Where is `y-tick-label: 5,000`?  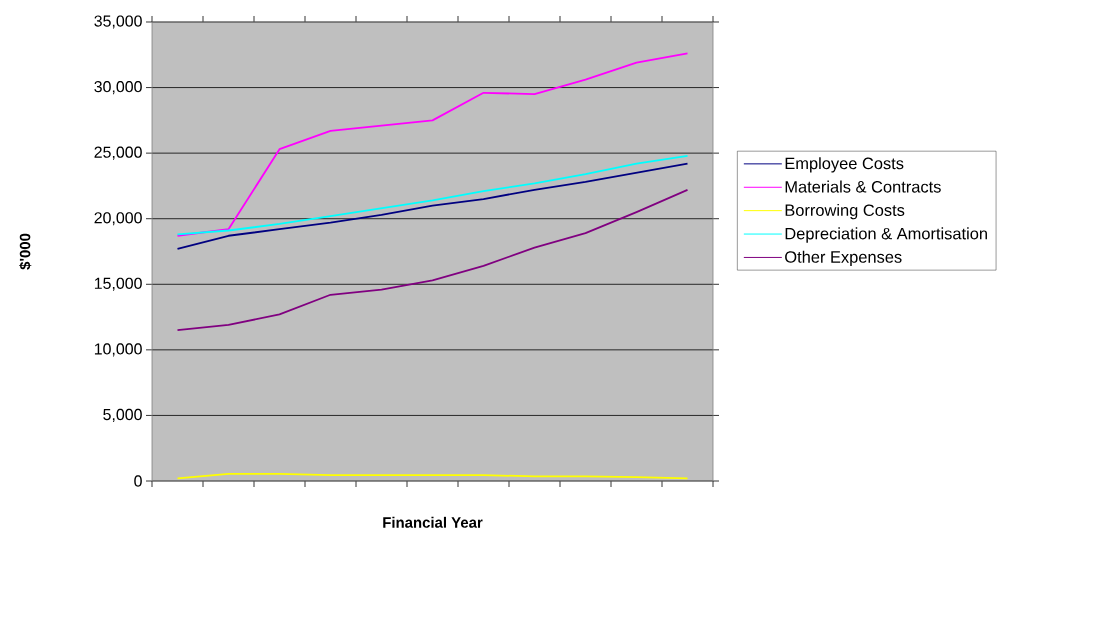
y-tick-label: 5,000 is located at coordinates (122, 415).